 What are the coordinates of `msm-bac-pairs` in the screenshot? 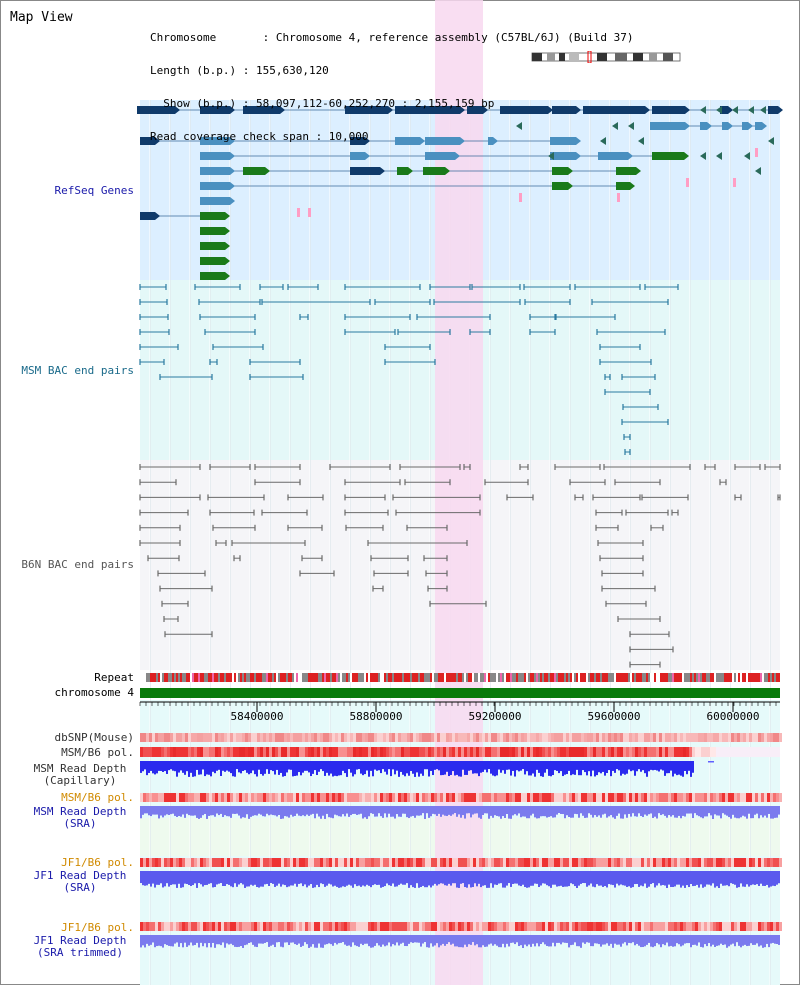 It's located at (409, 369).